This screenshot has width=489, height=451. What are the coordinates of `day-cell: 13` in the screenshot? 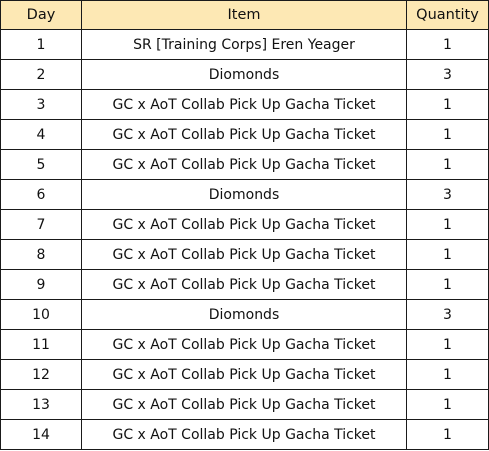 It's located at (41, 404).